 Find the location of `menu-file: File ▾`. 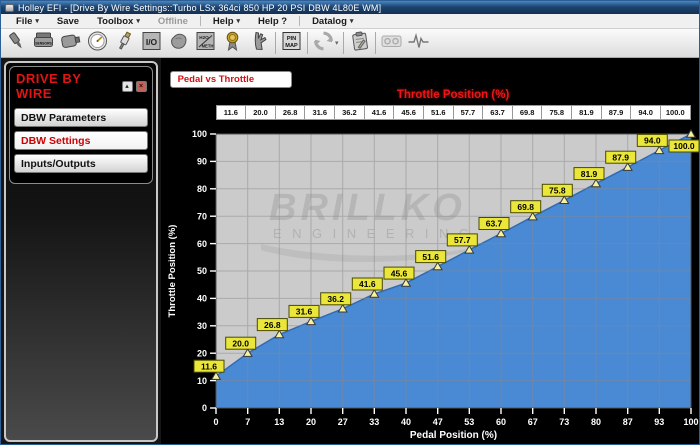

menu-file: File ▾ is located at coordinates (27, 21).